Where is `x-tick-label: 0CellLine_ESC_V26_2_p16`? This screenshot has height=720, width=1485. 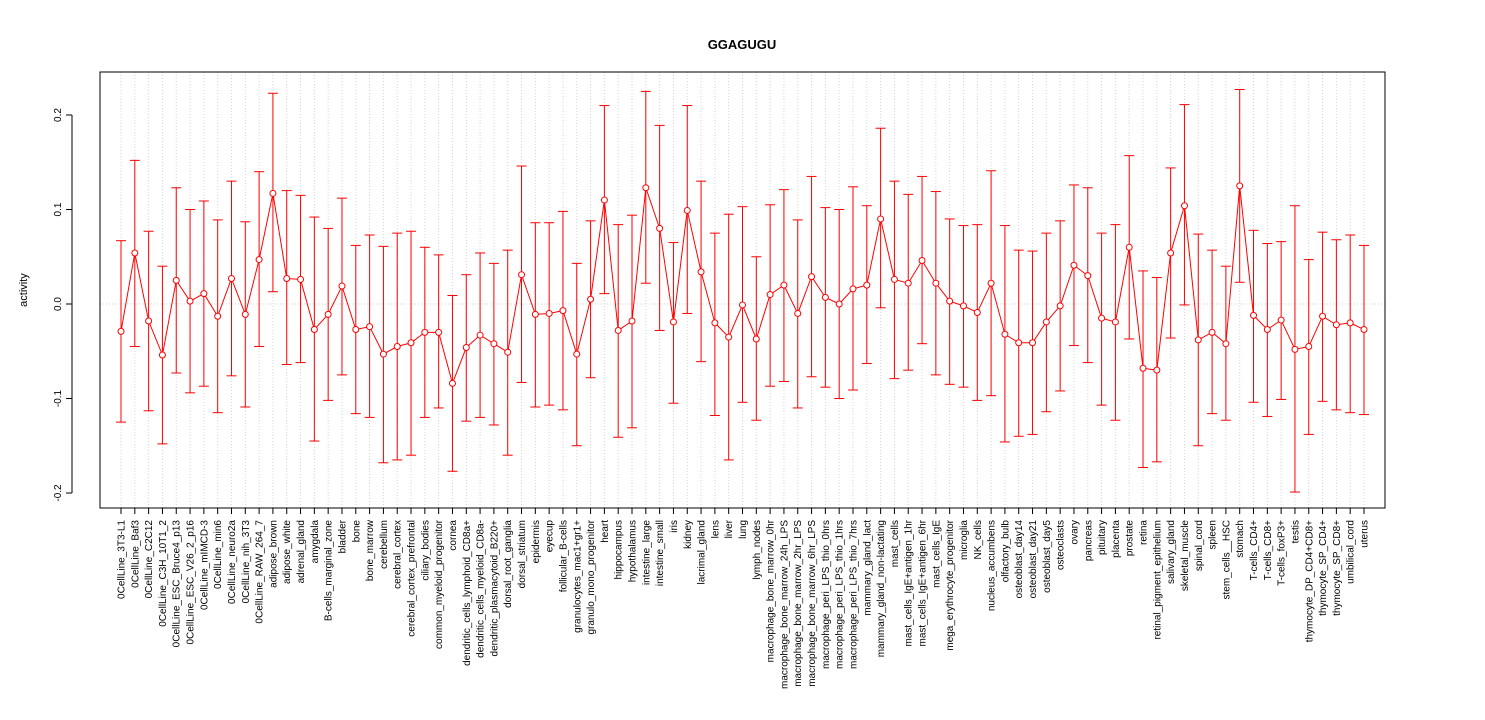 x-tick-label: 0CellLine_ESC_V26_2_p16 is located at coordinates (191, 582).